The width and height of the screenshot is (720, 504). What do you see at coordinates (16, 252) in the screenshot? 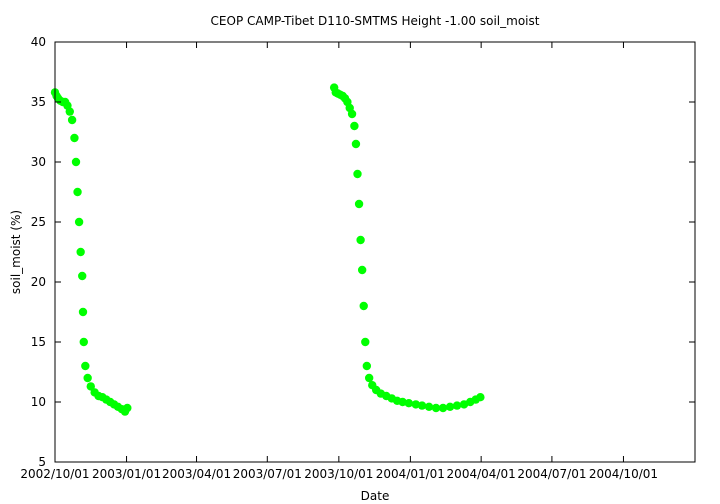
I see `y-axis-title: soil_moist (%)` at bounding box center [16, 252].